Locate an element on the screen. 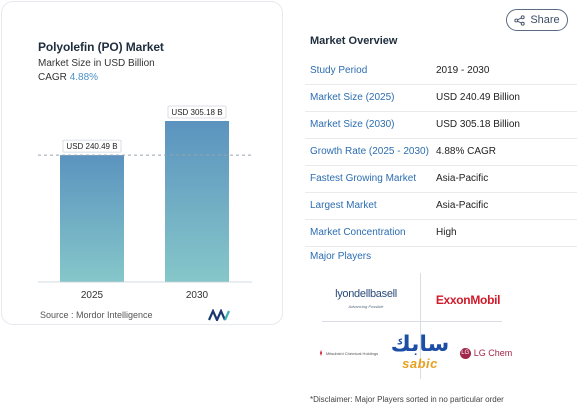  player-lyondellbasell: lyondellbasell Advancing Possible is located at coordinates (366, 300).